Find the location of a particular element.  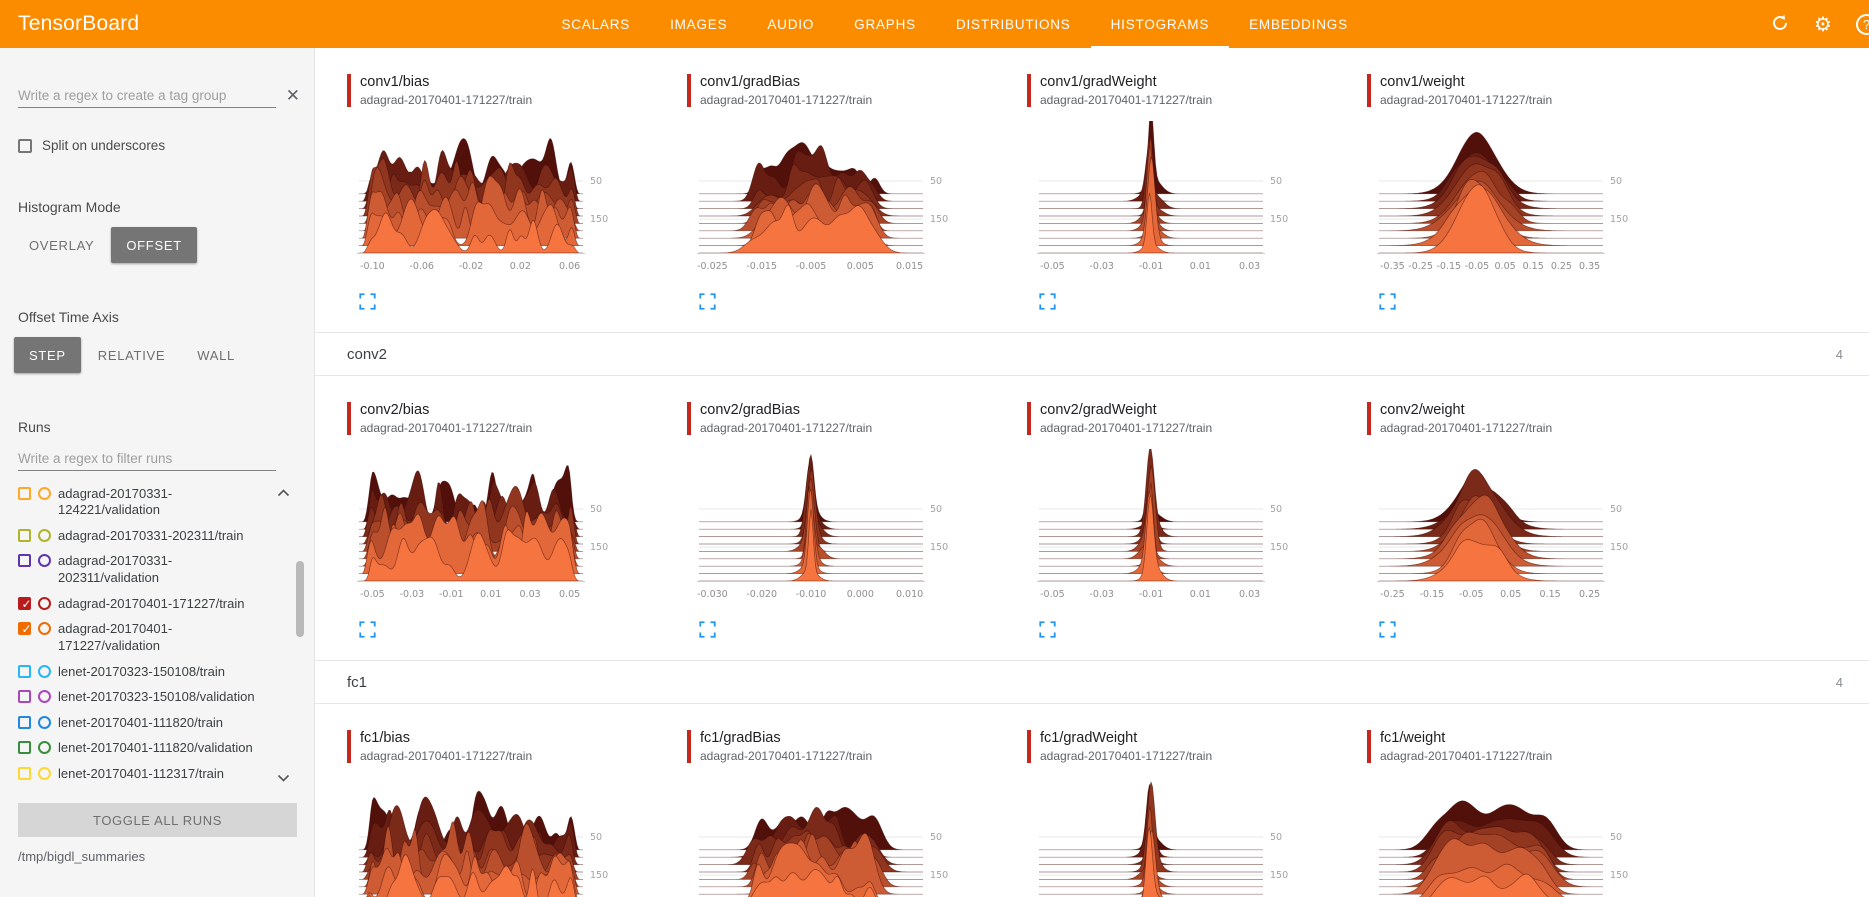

offset-time-axis-wall-button: WALL is located at coordinates (216, 355).